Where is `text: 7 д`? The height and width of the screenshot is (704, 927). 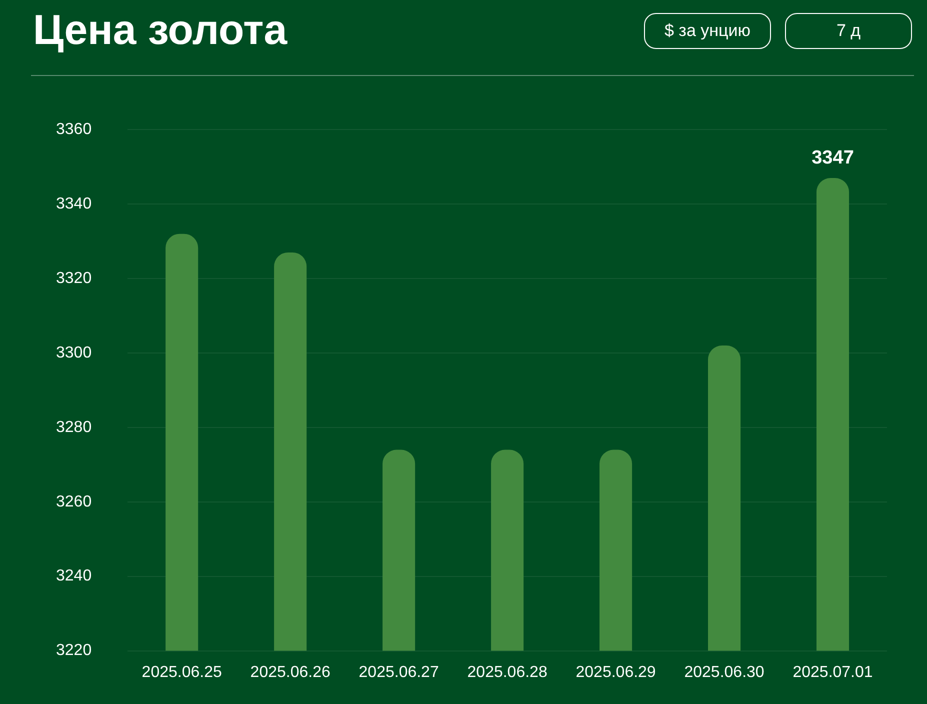 text: 7 д is located at coordinates (848, 31).